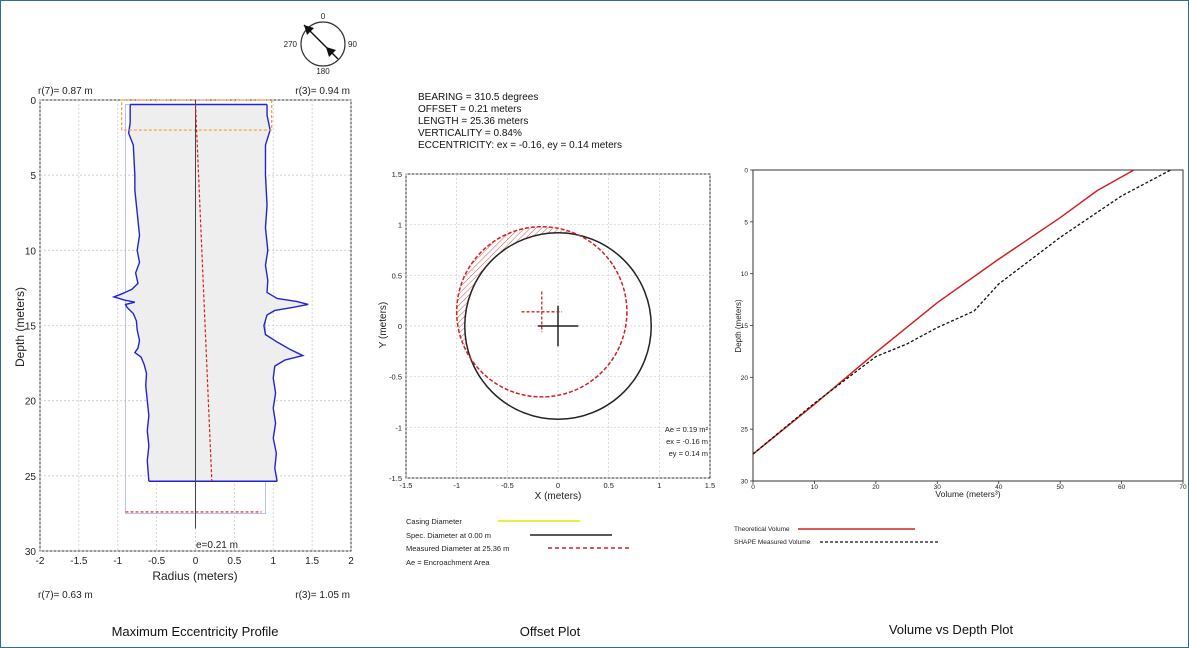 The height and width of the screenshot is (648, 1189). What do you see at coordinates (836, 536) in the screenshot?
I see `volume-legend: Theoretical Volume SHAPE Measured Volume` at bounding box center [836, 536].